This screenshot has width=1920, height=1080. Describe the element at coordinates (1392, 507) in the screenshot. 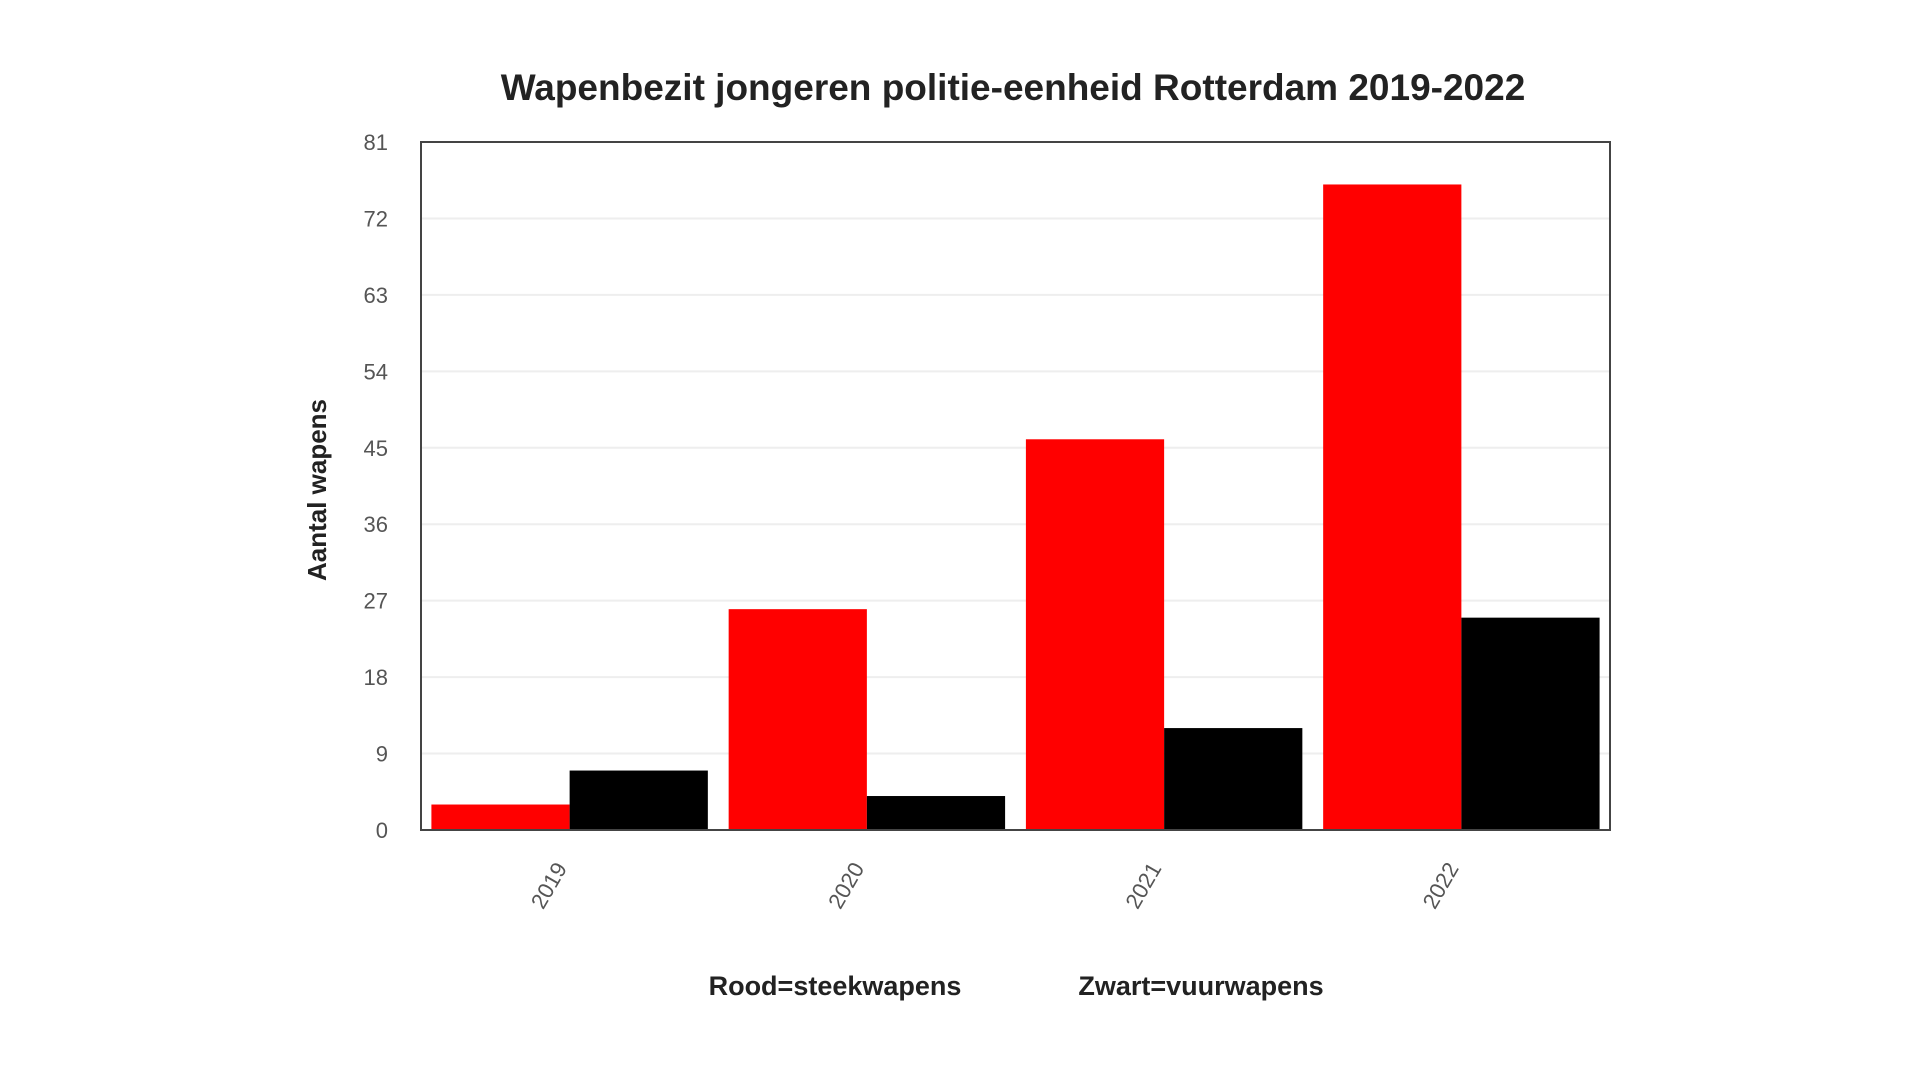

I see `bar-2022-red` at that location.